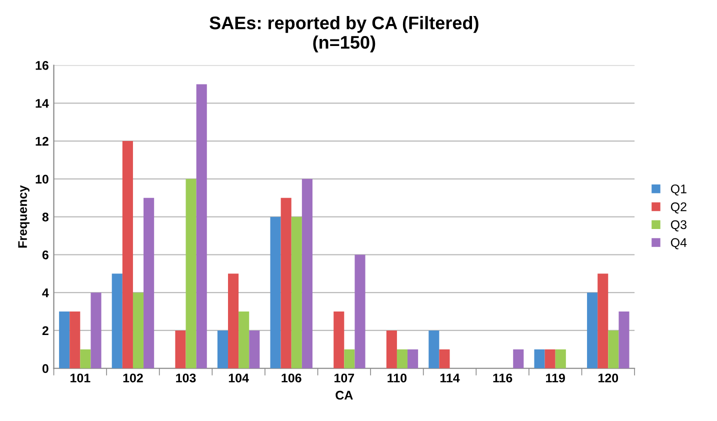  What do you see at coordinates (678, 226) in the screenshot?
I see `legend-label: Q3` at bounding box center [678, 226].